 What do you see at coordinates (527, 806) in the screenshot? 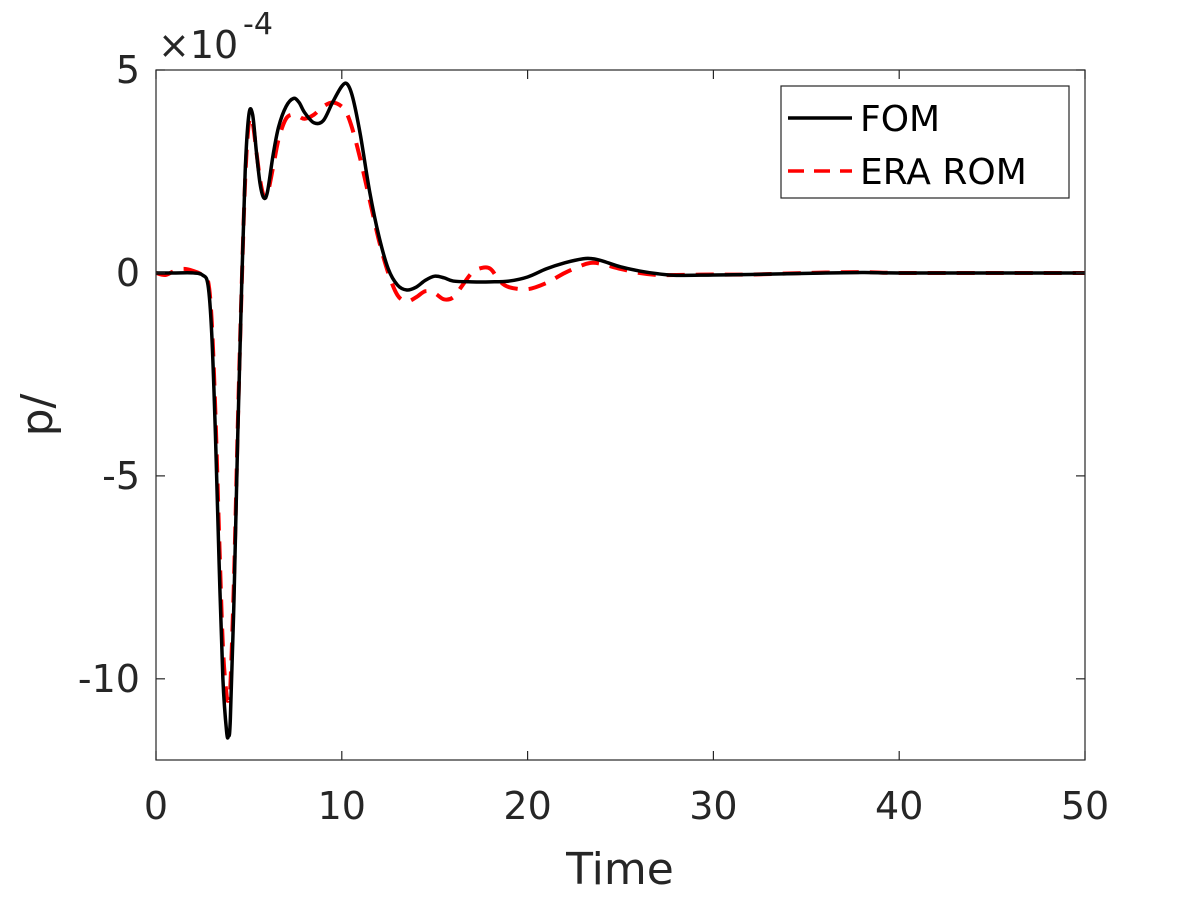
I see `x-tick-label: 20` at bounding box center [527, 806].